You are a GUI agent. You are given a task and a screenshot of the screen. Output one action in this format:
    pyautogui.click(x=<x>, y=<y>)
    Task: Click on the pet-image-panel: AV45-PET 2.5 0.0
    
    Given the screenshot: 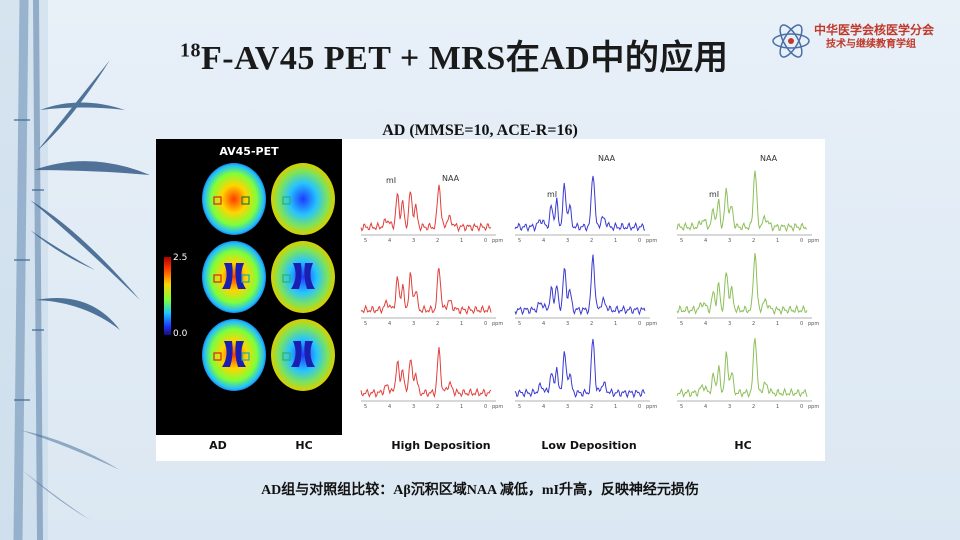 What is the action you would take?
    pyautogui.click(x=249, y=287)
    